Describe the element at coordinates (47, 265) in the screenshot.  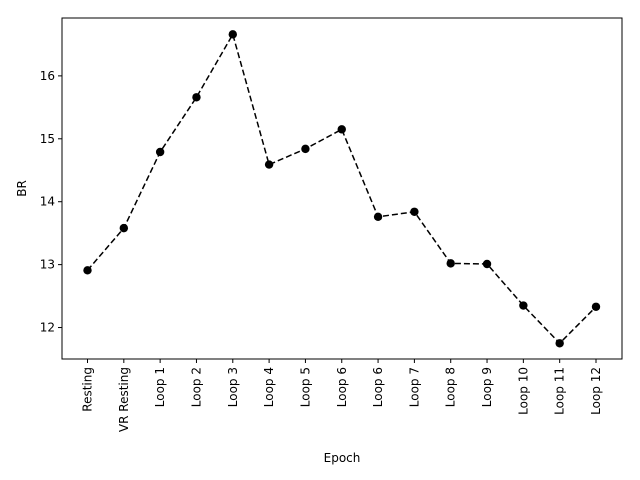
I see `y-tick-label: 13` at that location.